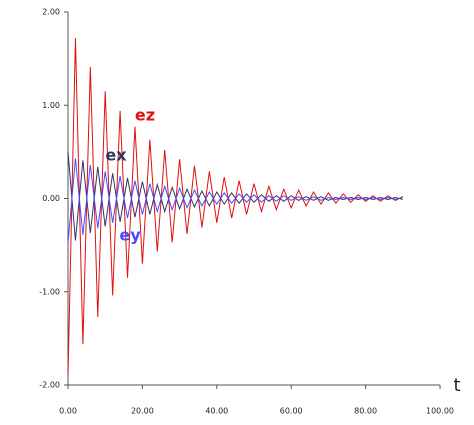 The width and height of the screenshot is (474, 425). I want to click on x-axis-label: t, so click(456, 385).